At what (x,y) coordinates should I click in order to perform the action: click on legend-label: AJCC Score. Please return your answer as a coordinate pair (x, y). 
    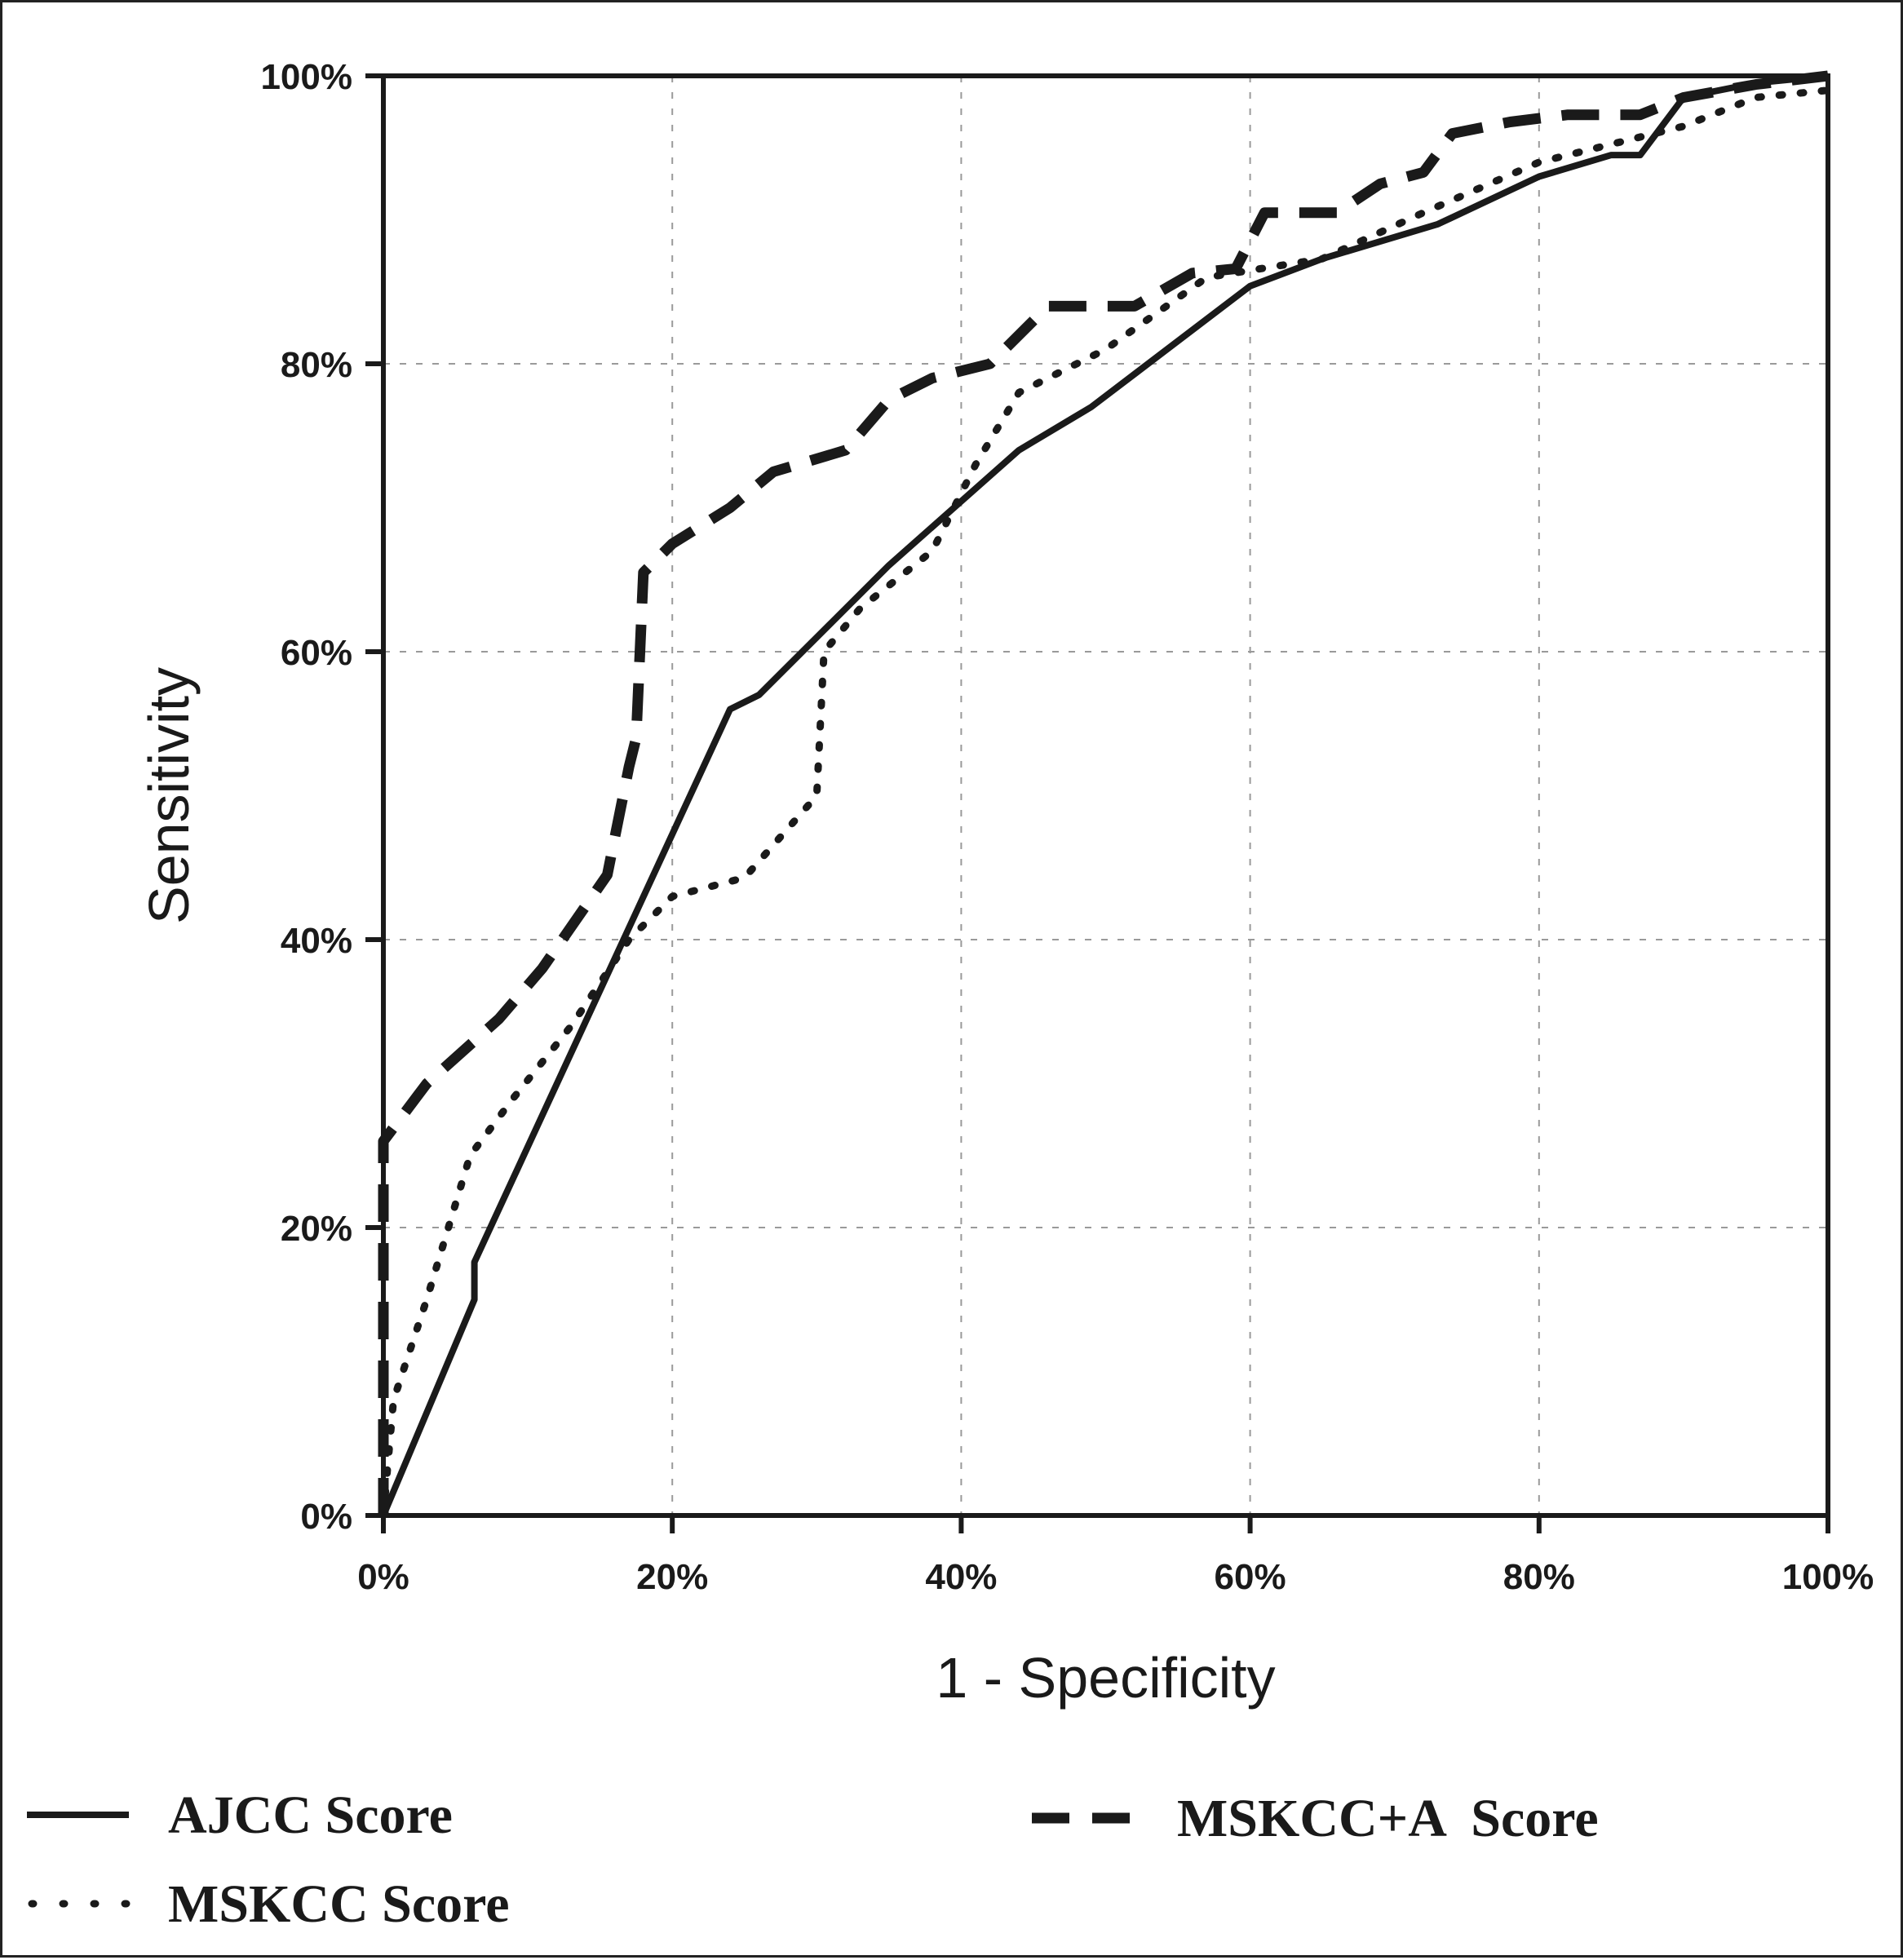
    Looking at the image, I should click on (310, 1815).